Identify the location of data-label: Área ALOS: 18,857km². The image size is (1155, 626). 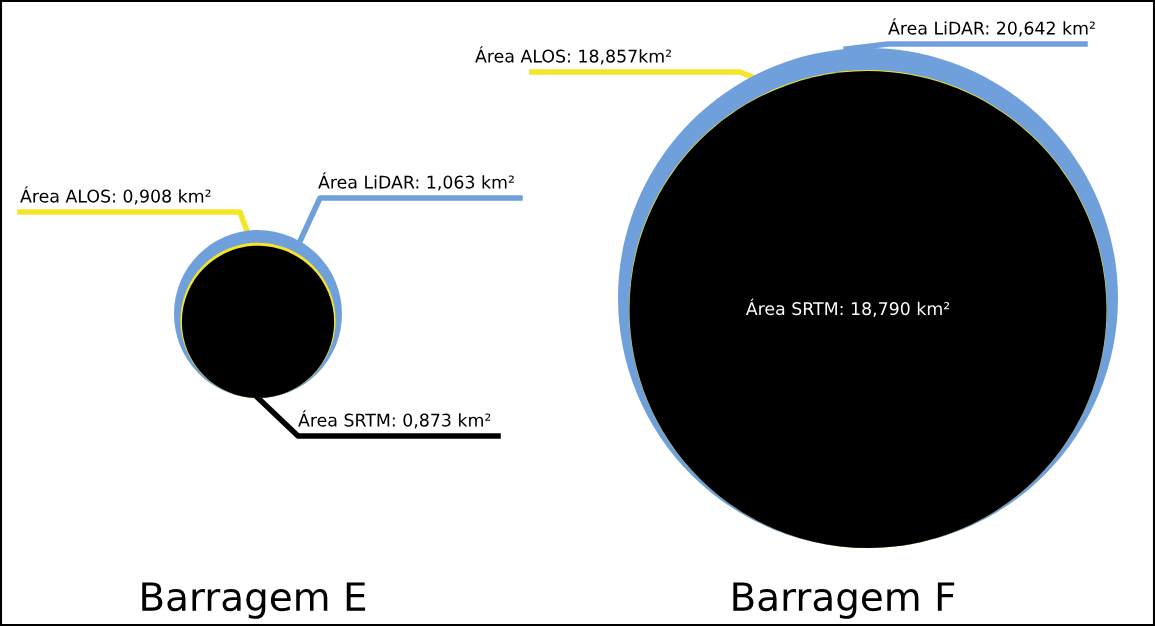
(573, 55).